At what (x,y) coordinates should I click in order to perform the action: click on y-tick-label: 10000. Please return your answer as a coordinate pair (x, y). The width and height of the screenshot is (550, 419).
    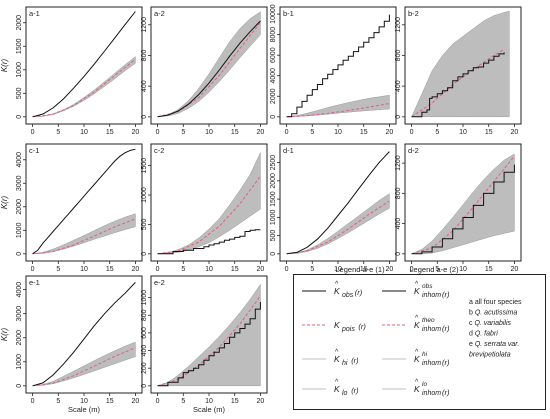
    Looking at the image, I should click on (273, 14).